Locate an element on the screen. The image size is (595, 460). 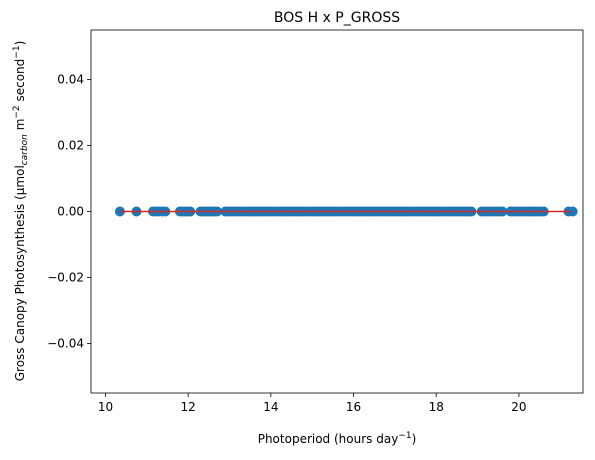
x-tick-label: 10 is located at coordinates (105, 407).